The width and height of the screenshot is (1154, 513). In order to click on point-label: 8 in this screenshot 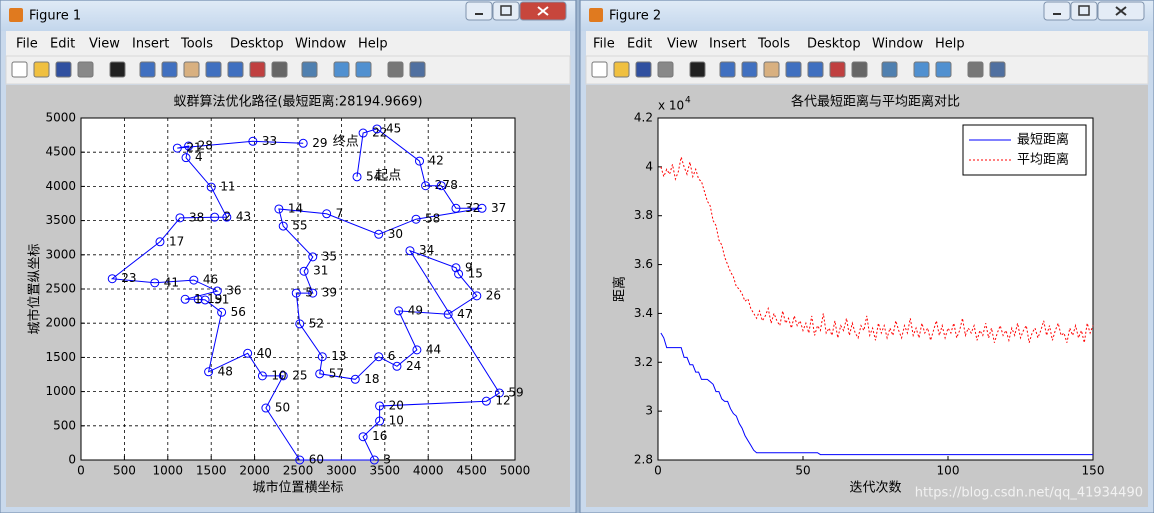, I will do `click(454, 185)`.